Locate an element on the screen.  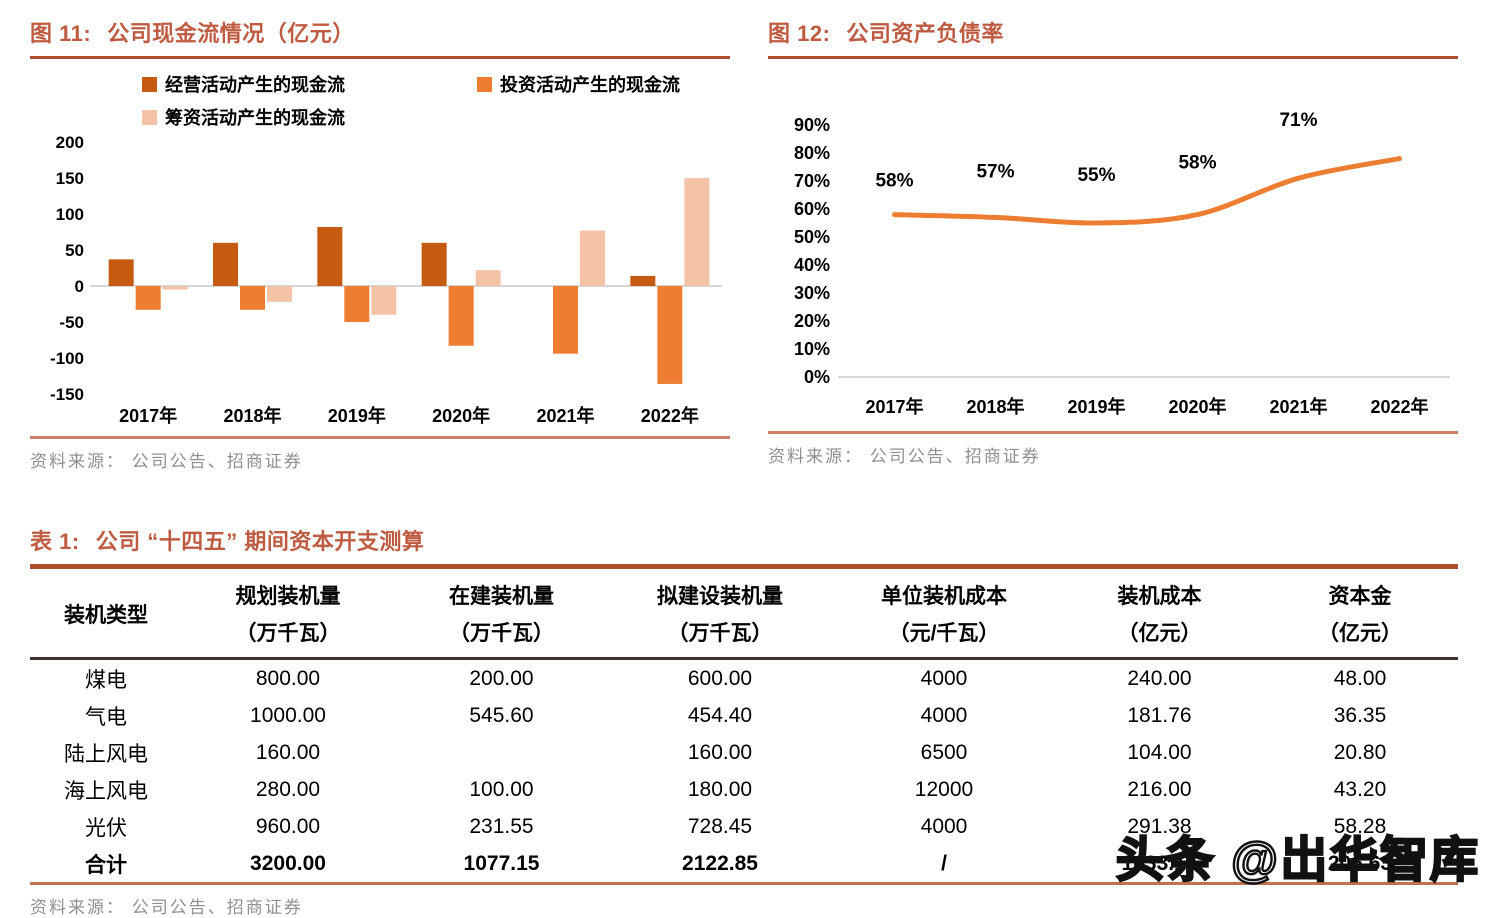
bar-筹资活动产生的现金流-2019年 is located at coordinates (384, 300).